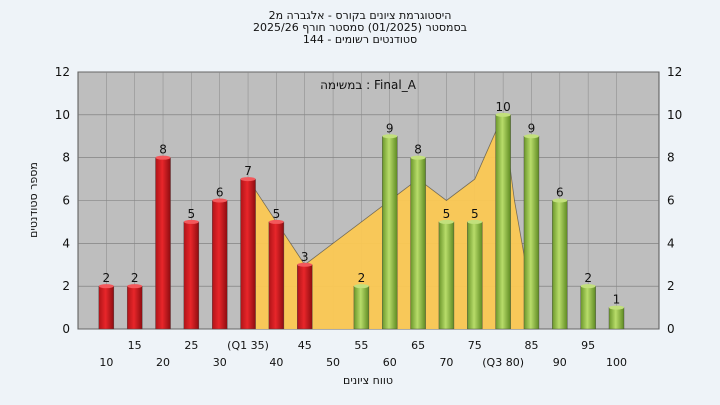 Image resolution: width=720 pixels, height=405 pixels. I want to click on x-tick-label: 30, so click(220, 362).